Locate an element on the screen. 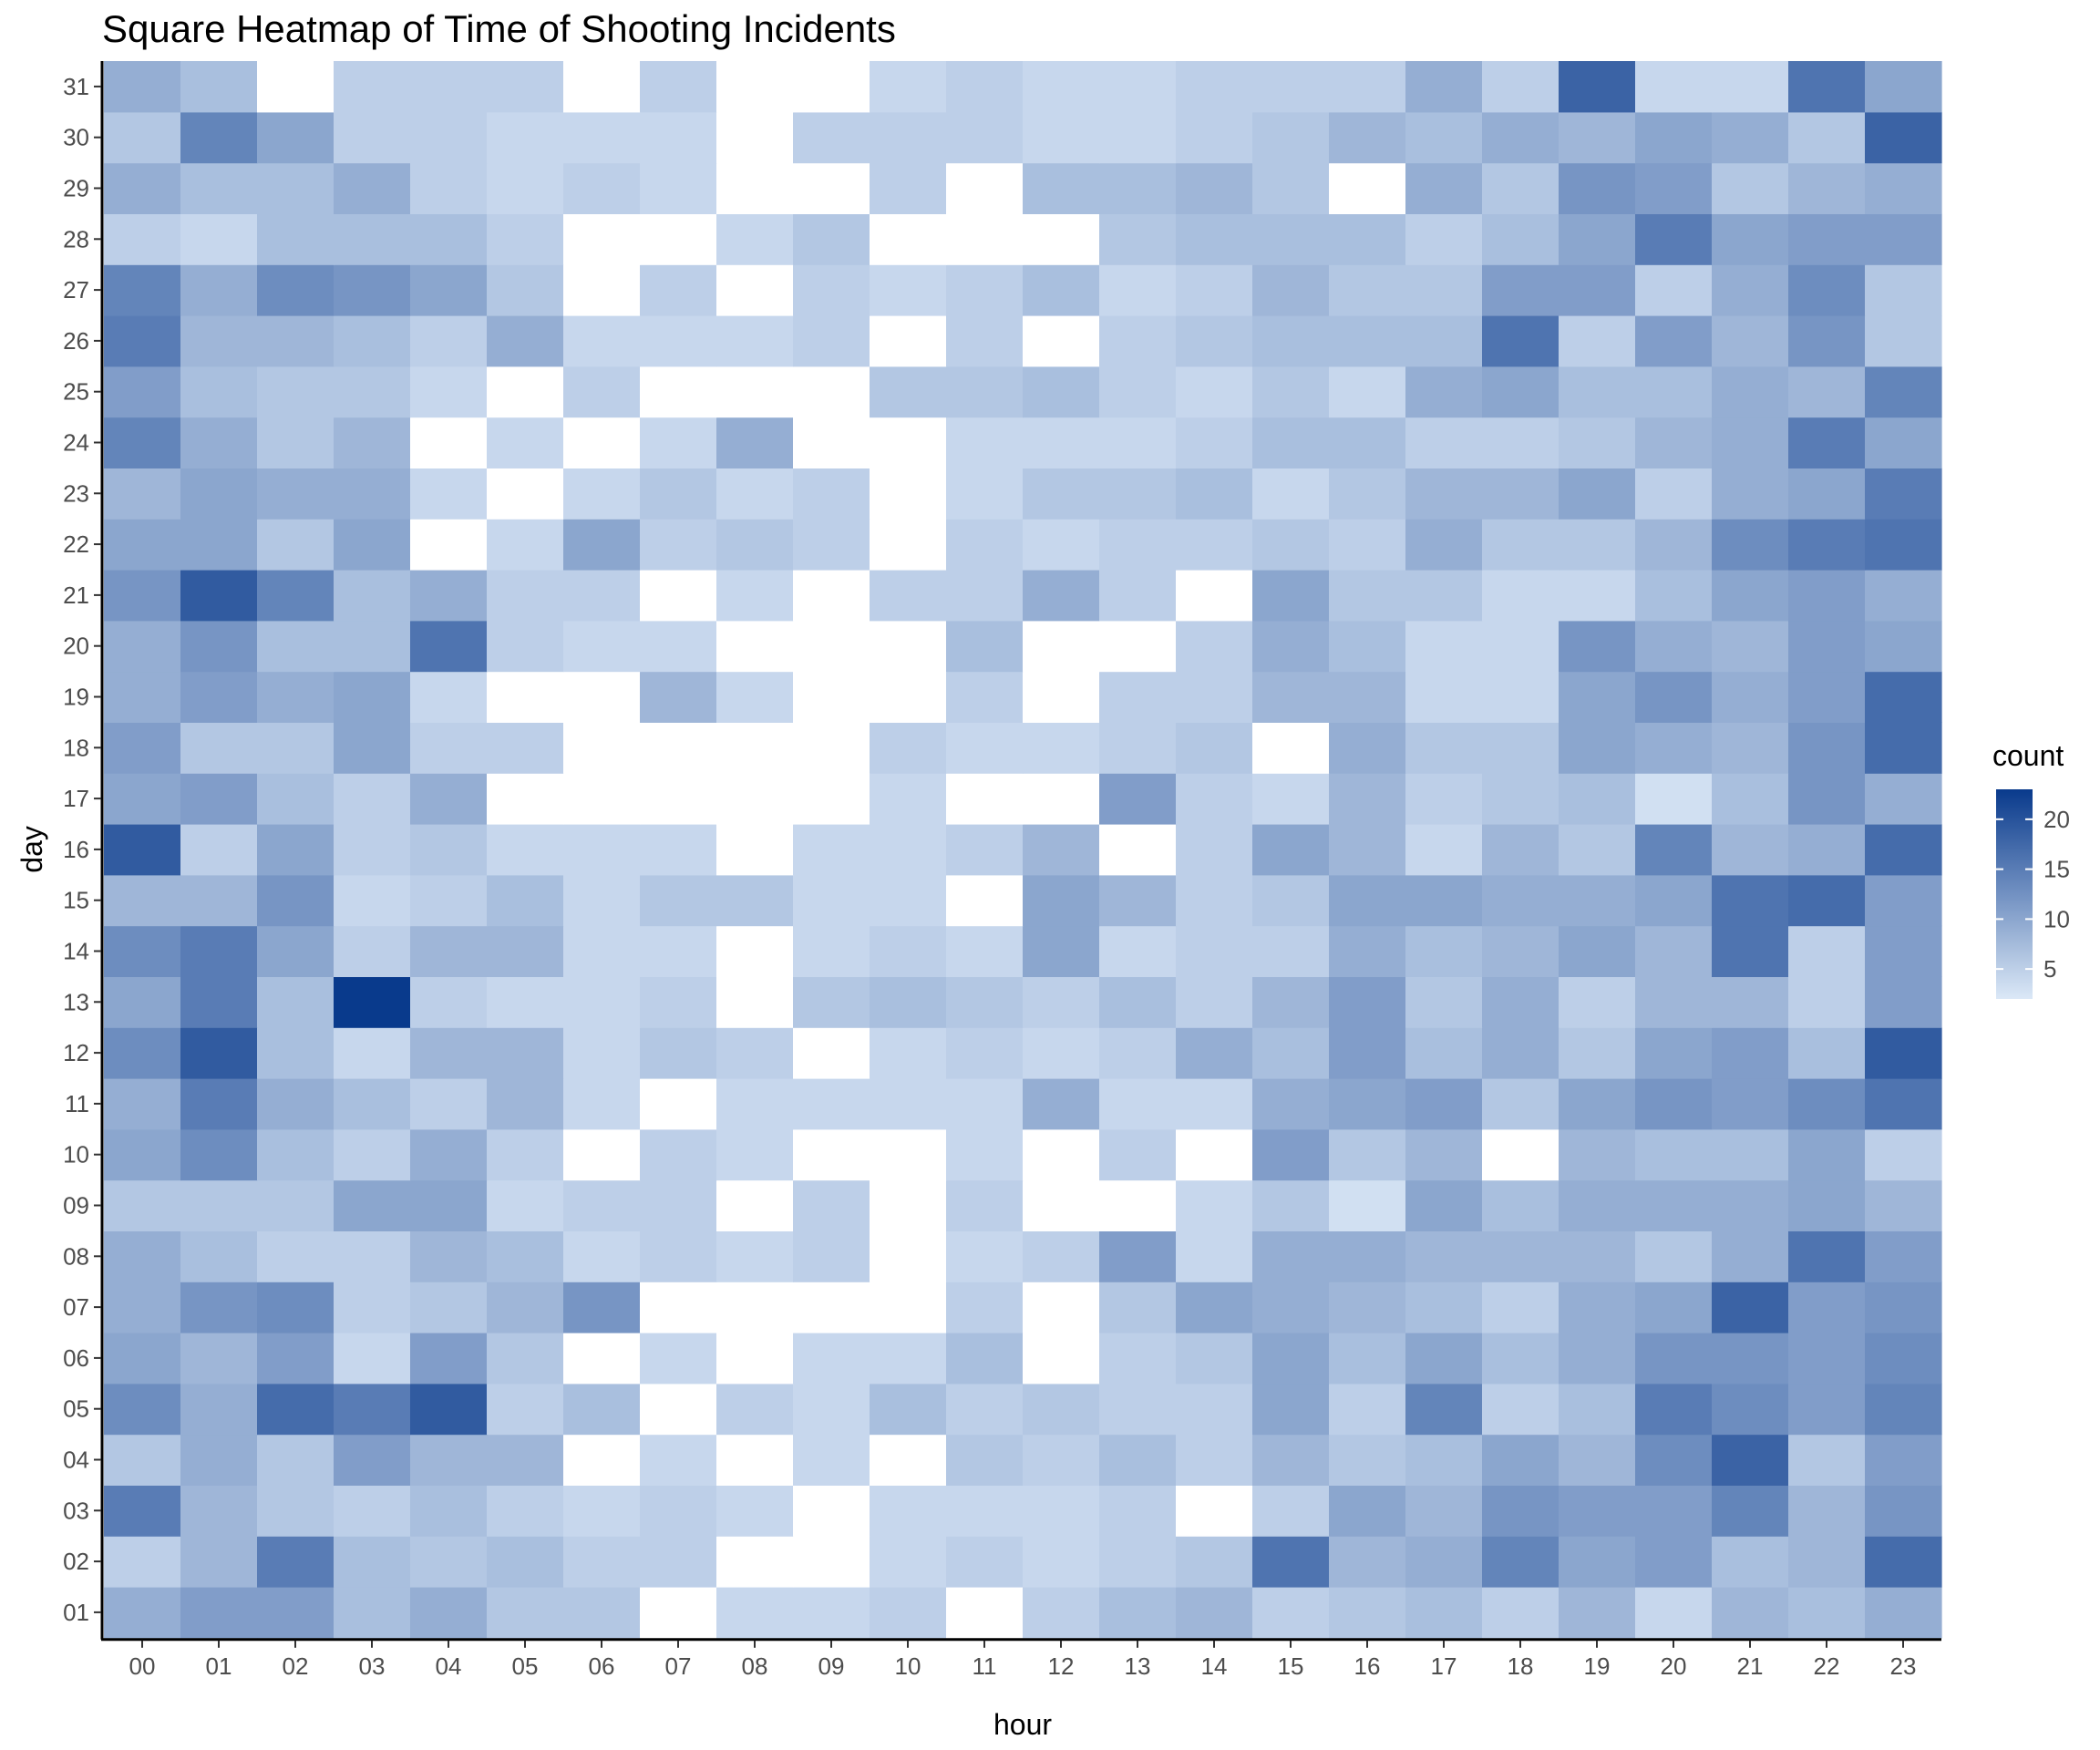 This screenshot has height=1750, width=2100. x-tick-label: 22 is located at coordinates (1827, 1666).